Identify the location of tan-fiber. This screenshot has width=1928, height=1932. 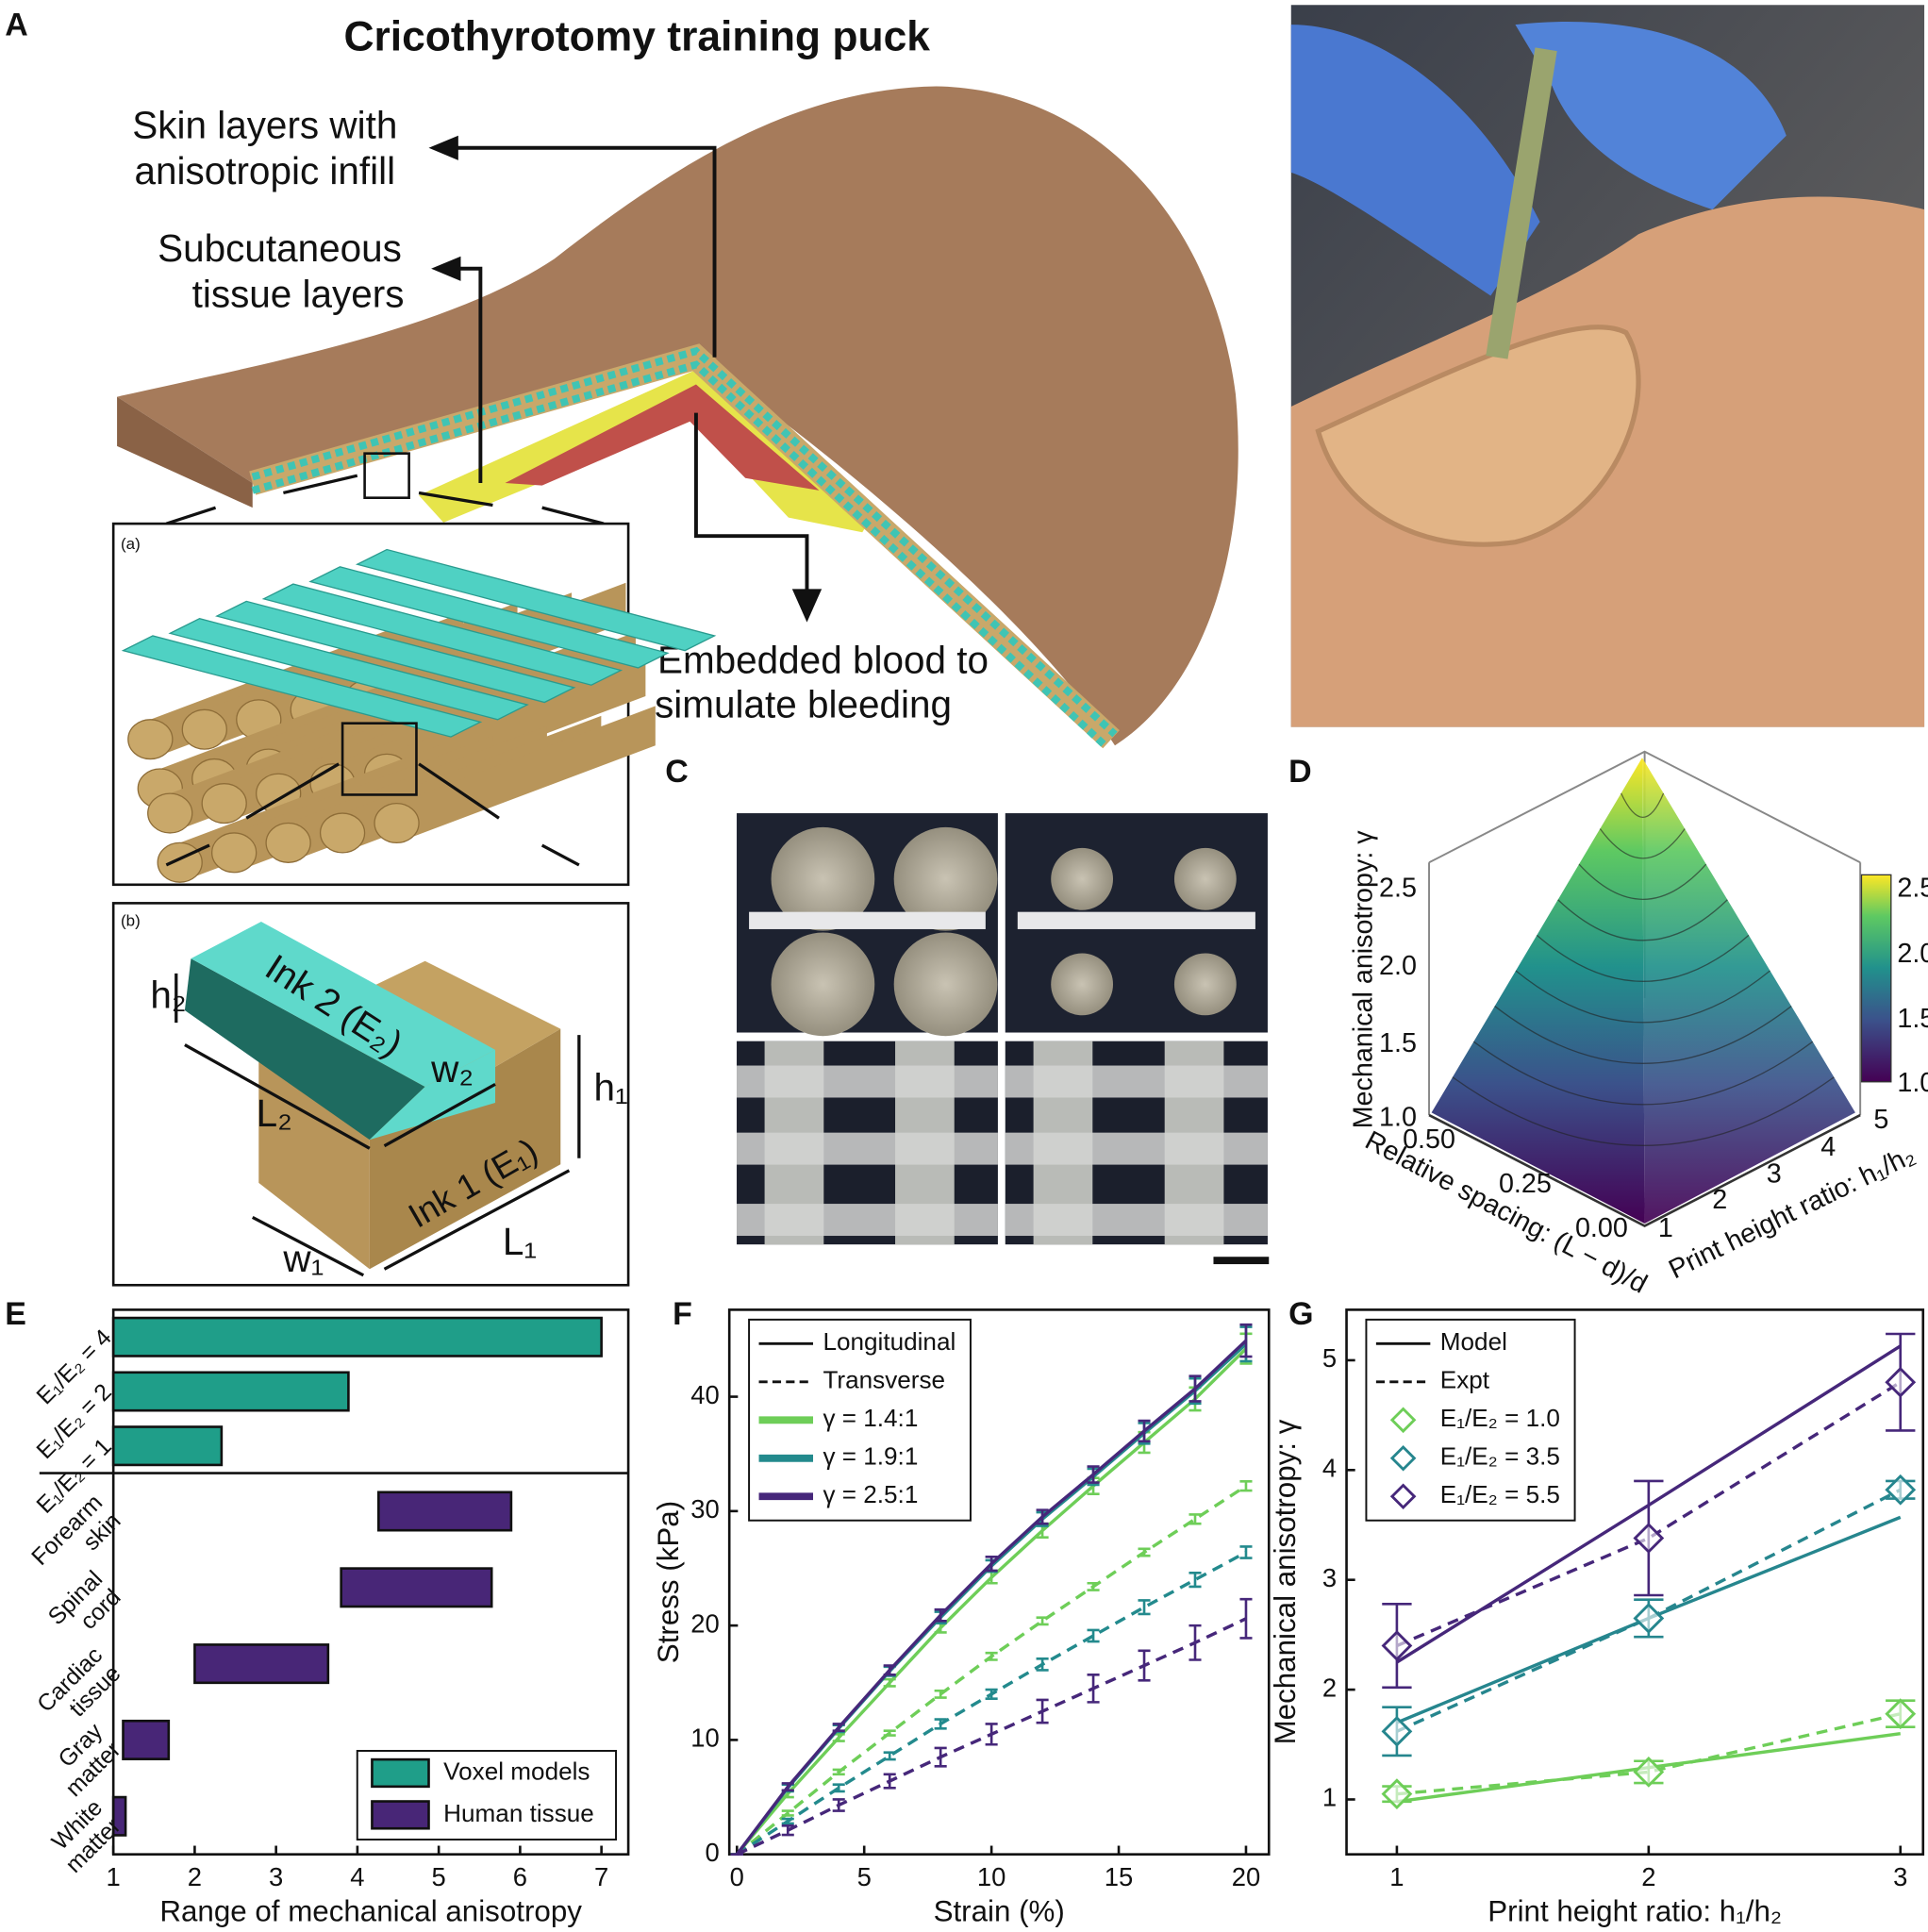
(526, 774).